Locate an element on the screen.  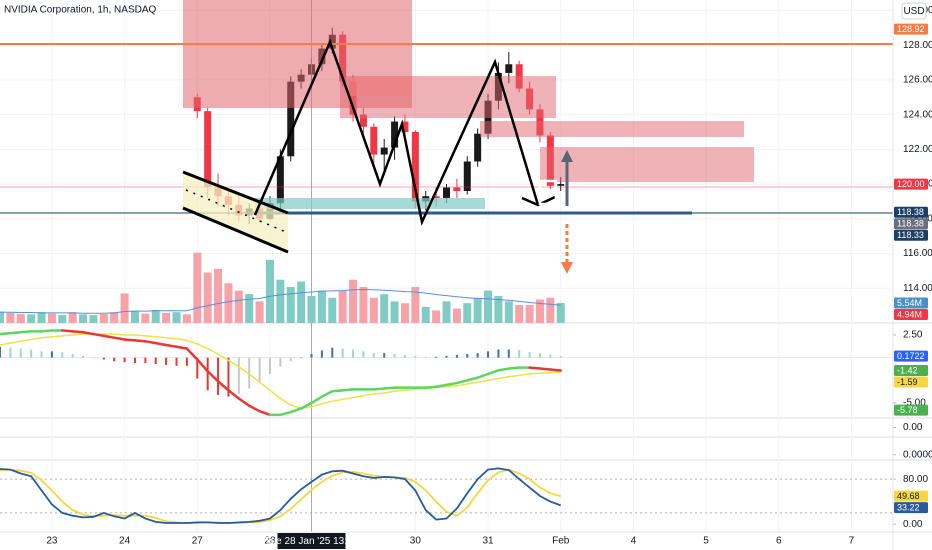
price-tag-label: -5.78 is located at coordinates (907, 410).